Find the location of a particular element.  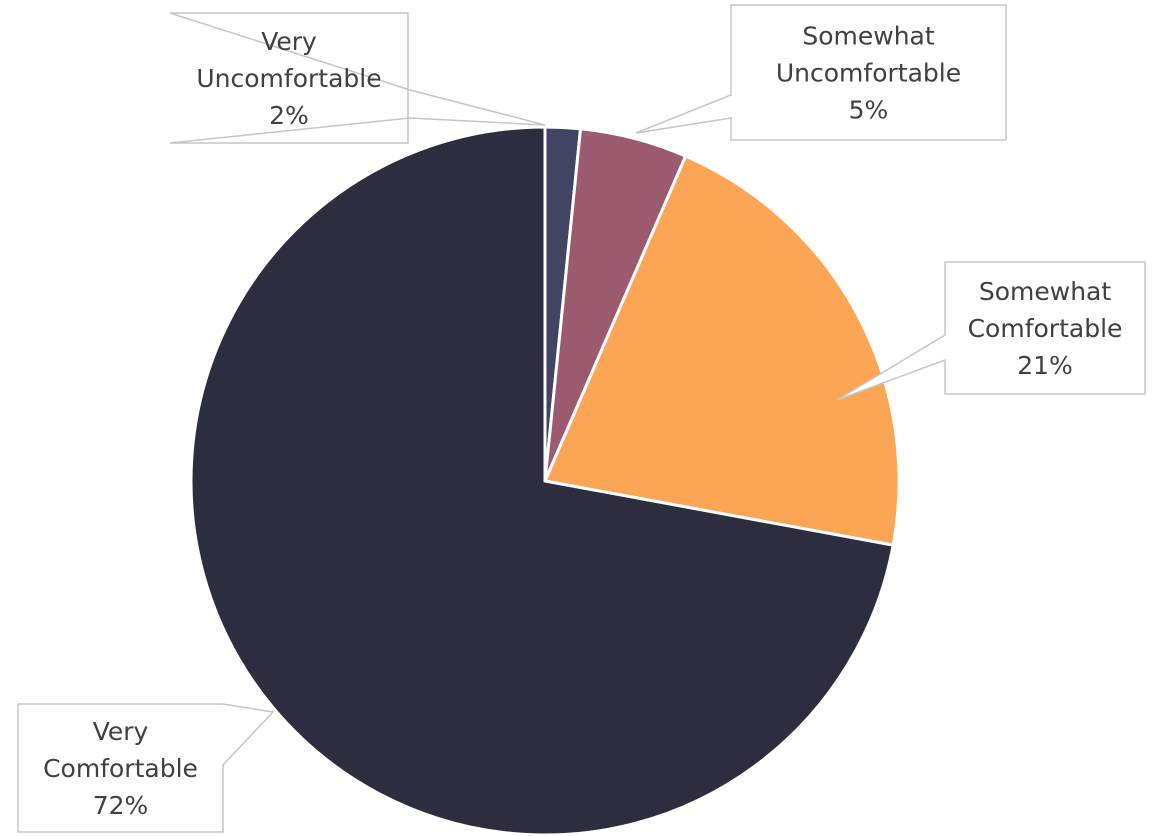

data-label-percent: 2% is located at coordinates (289, 115).